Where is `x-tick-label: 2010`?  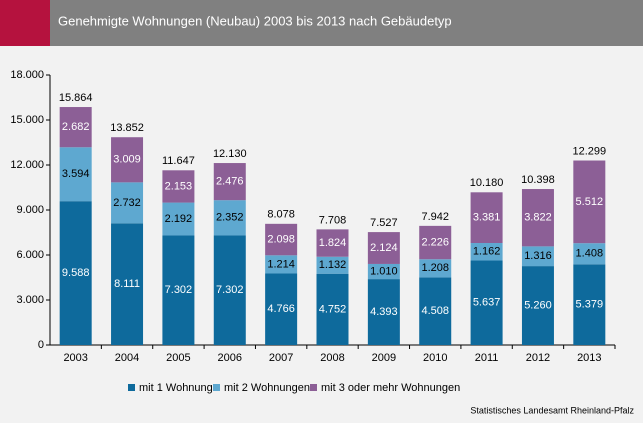
x-tick-label: 2010 is located at coordinates (435, 358).